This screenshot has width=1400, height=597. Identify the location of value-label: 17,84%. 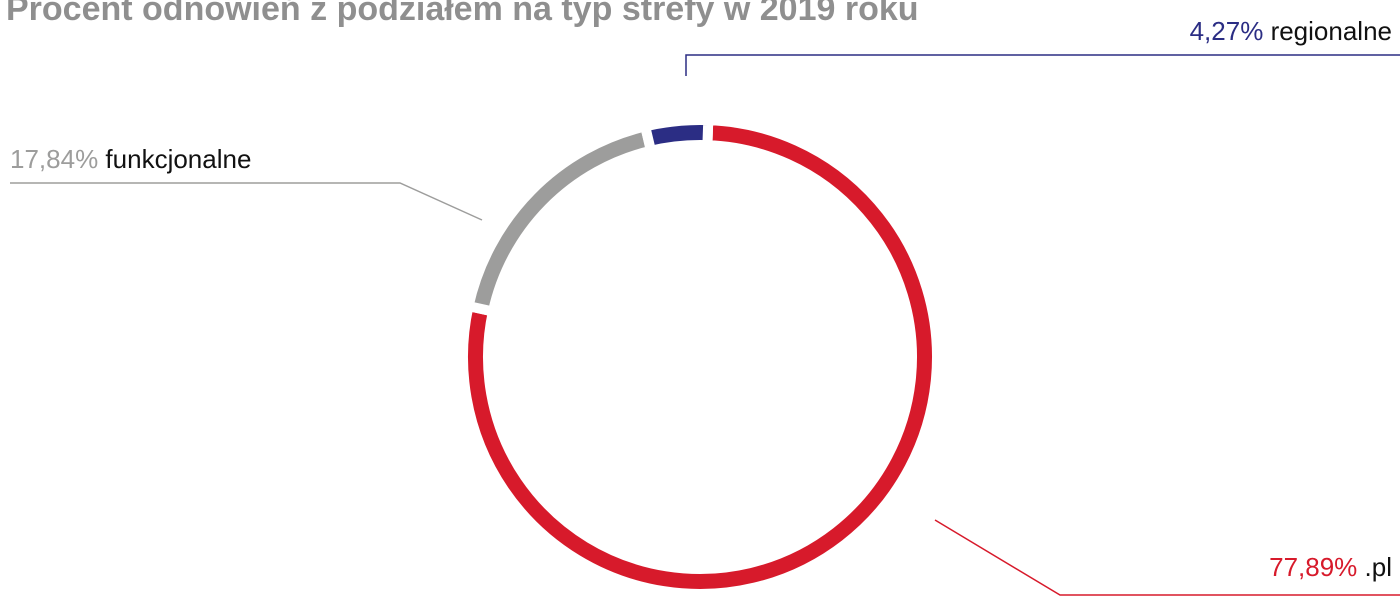
(54, 159).